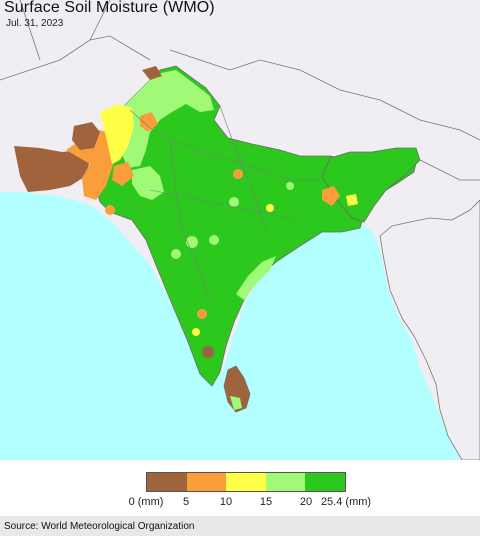  What do you see at coordinates (240, 526) in the screenshot?
I see `source-bar` at bounding box center [240, 526].